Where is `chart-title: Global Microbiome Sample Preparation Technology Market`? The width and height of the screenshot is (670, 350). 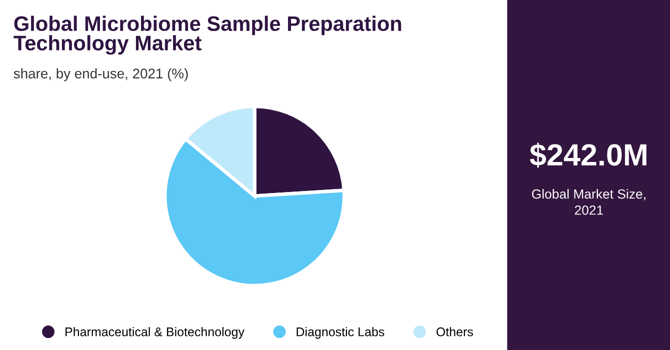
chart-title: Global Microbiome Sample Preparation Technology Market is located at coordinates (208, 35).